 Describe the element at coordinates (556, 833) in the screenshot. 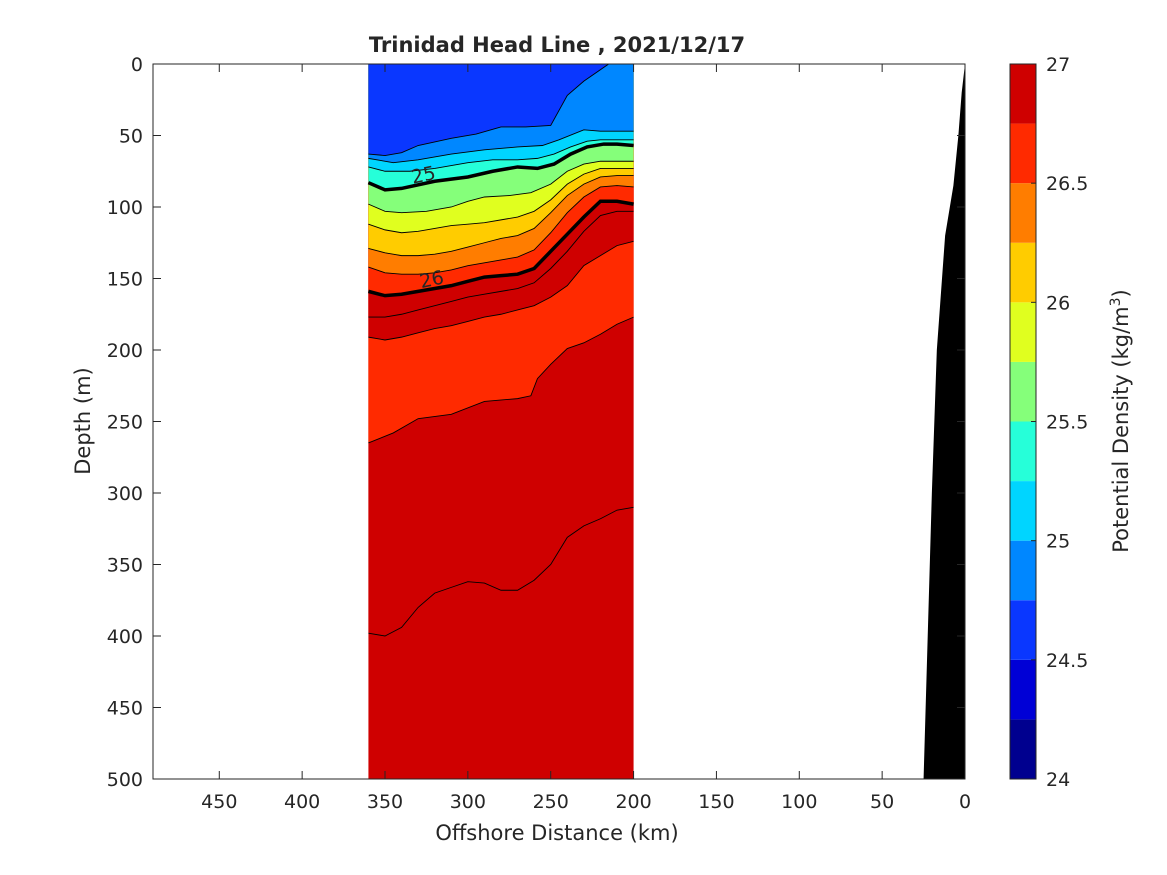

I see `x-axis-label: Offshore Distance (km)` at that location.